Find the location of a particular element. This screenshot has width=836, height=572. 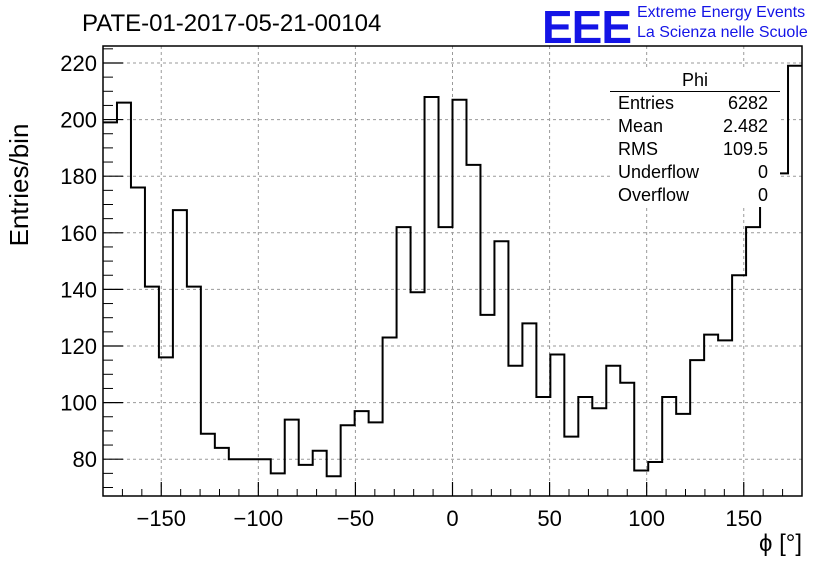

y-tick-label: 220 is located at coordinates (78, 63).